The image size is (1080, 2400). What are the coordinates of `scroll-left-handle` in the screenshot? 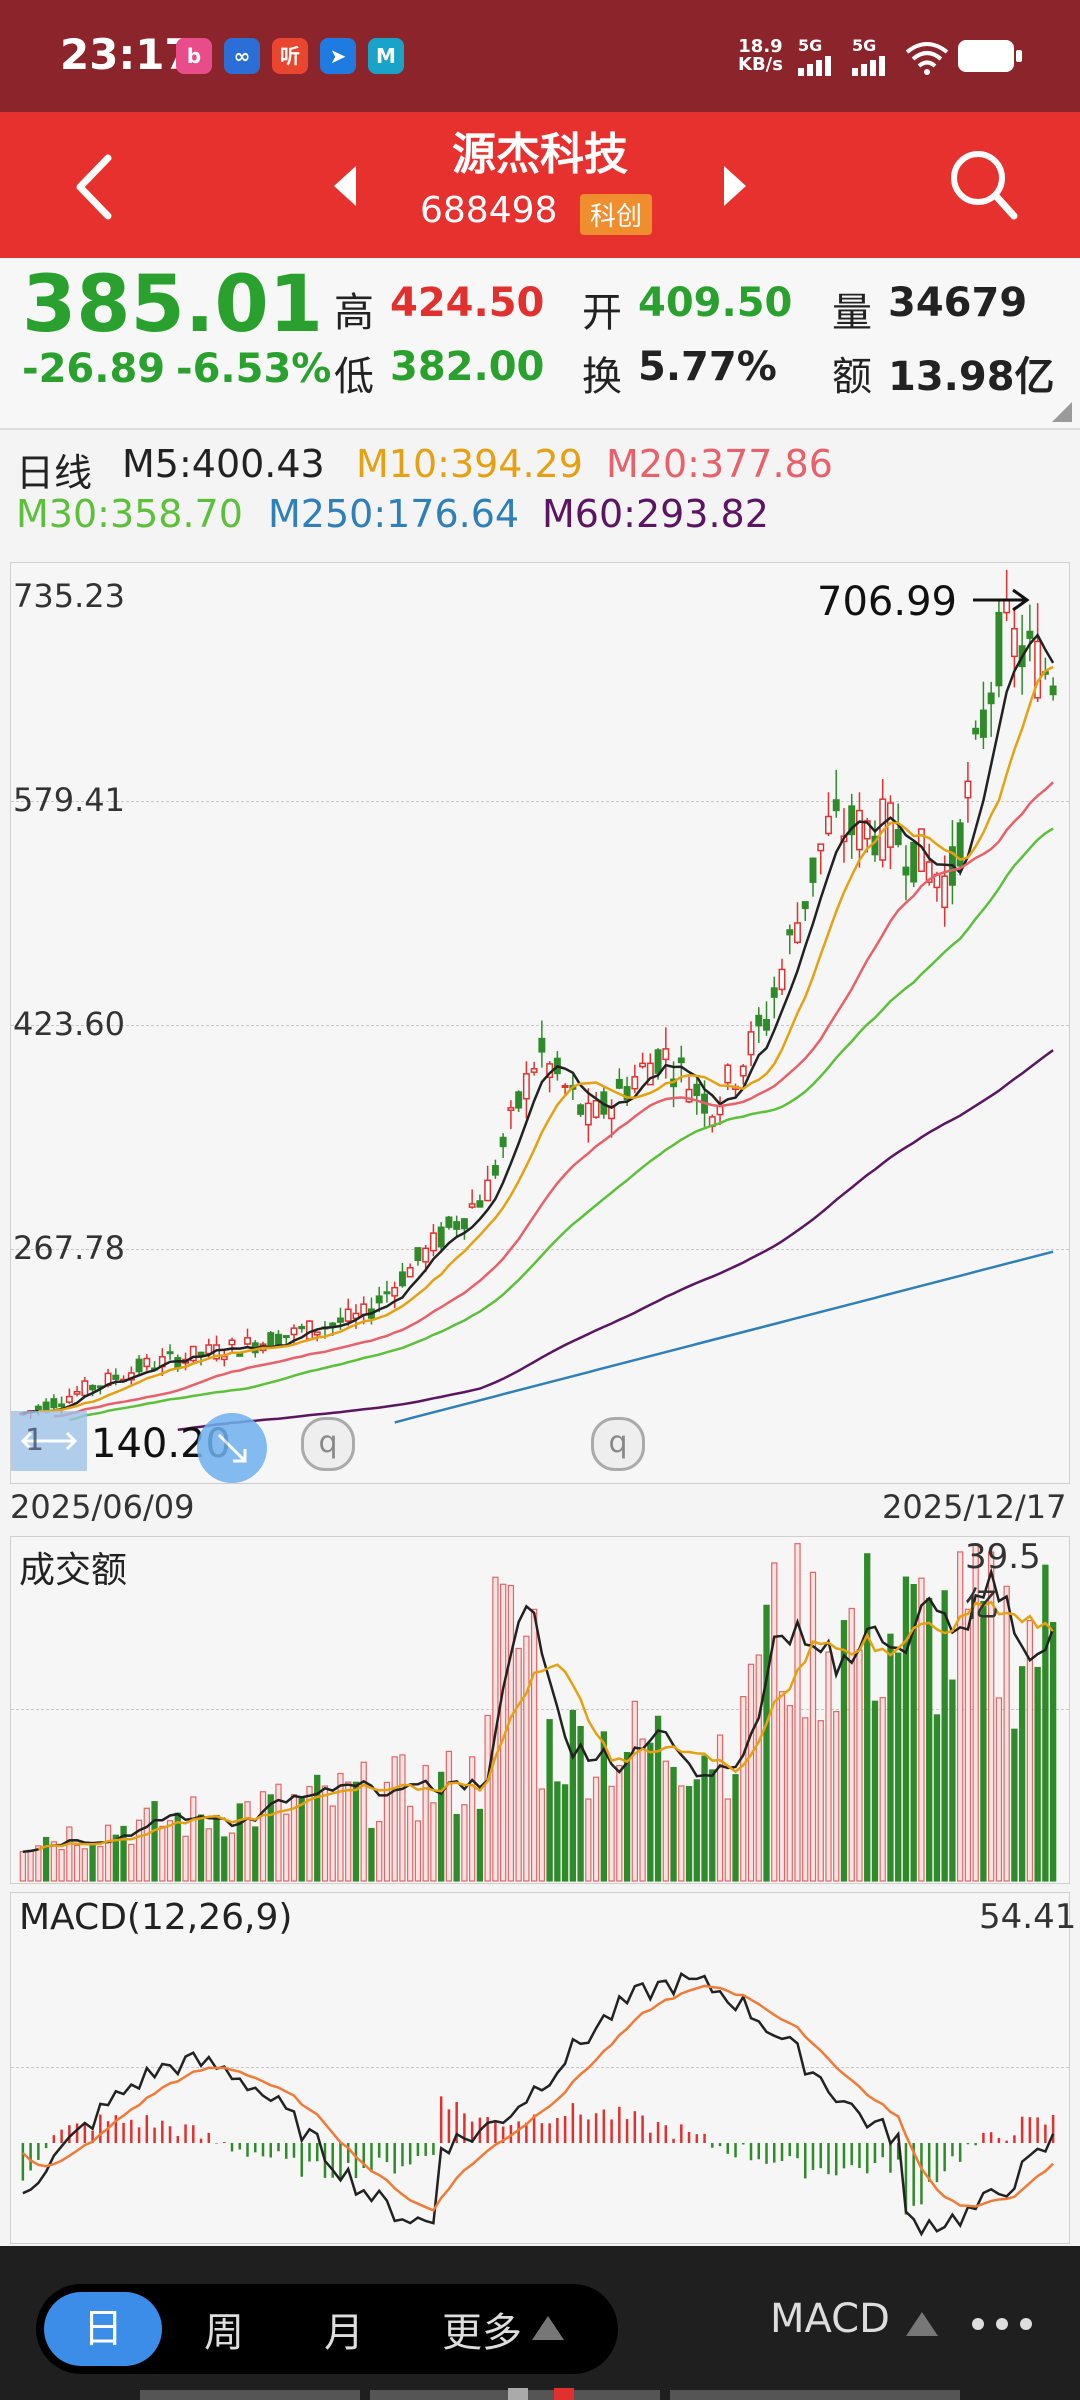 It's located at (49, 1441).